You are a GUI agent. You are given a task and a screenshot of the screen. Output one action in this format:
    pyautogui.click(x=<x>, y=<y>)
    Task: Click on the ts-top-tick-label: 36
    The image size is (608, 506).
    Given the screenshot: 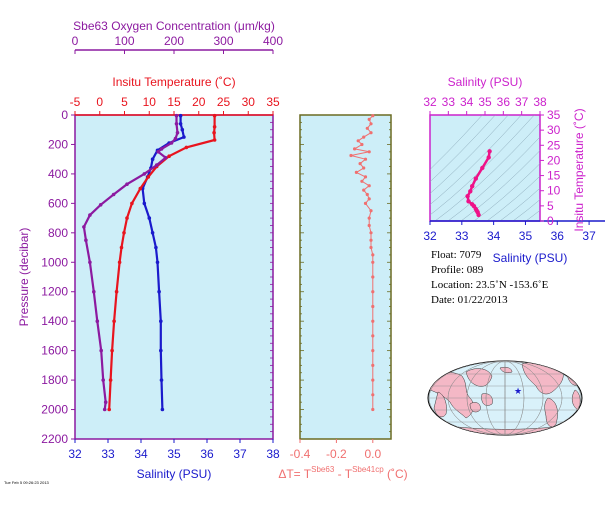 What is the action you would take?
    pyautogui.click(x=504, y=102)
    